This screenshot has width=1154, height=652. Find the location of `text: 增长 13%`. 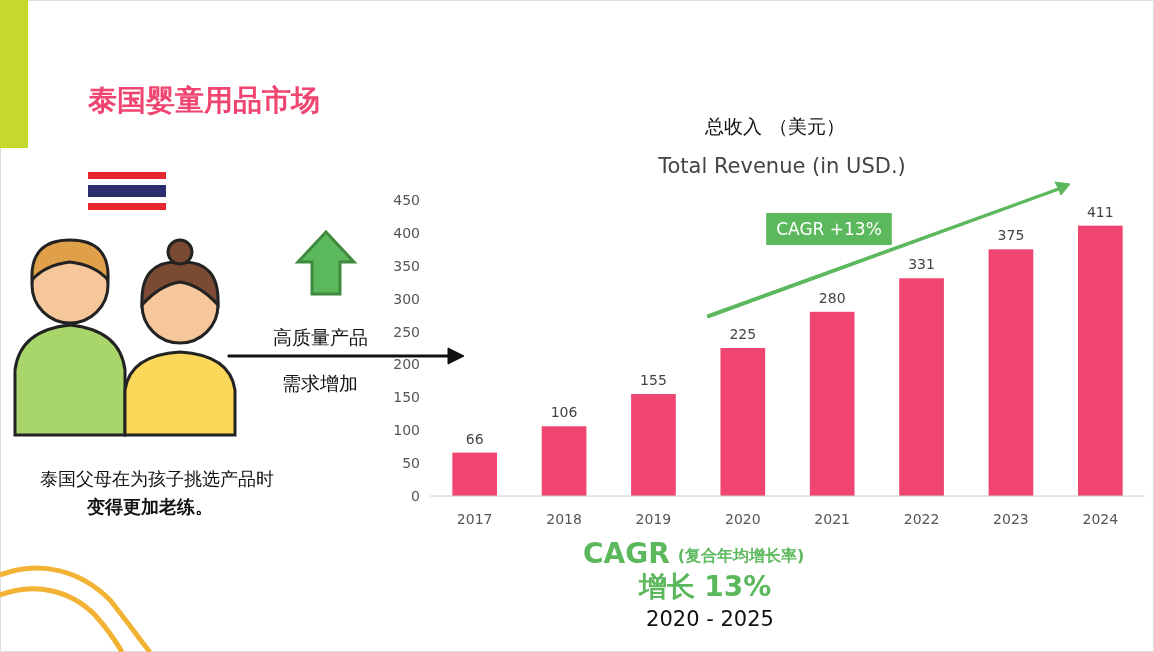

text: 增长 13% is located at coordinates (704, 586).